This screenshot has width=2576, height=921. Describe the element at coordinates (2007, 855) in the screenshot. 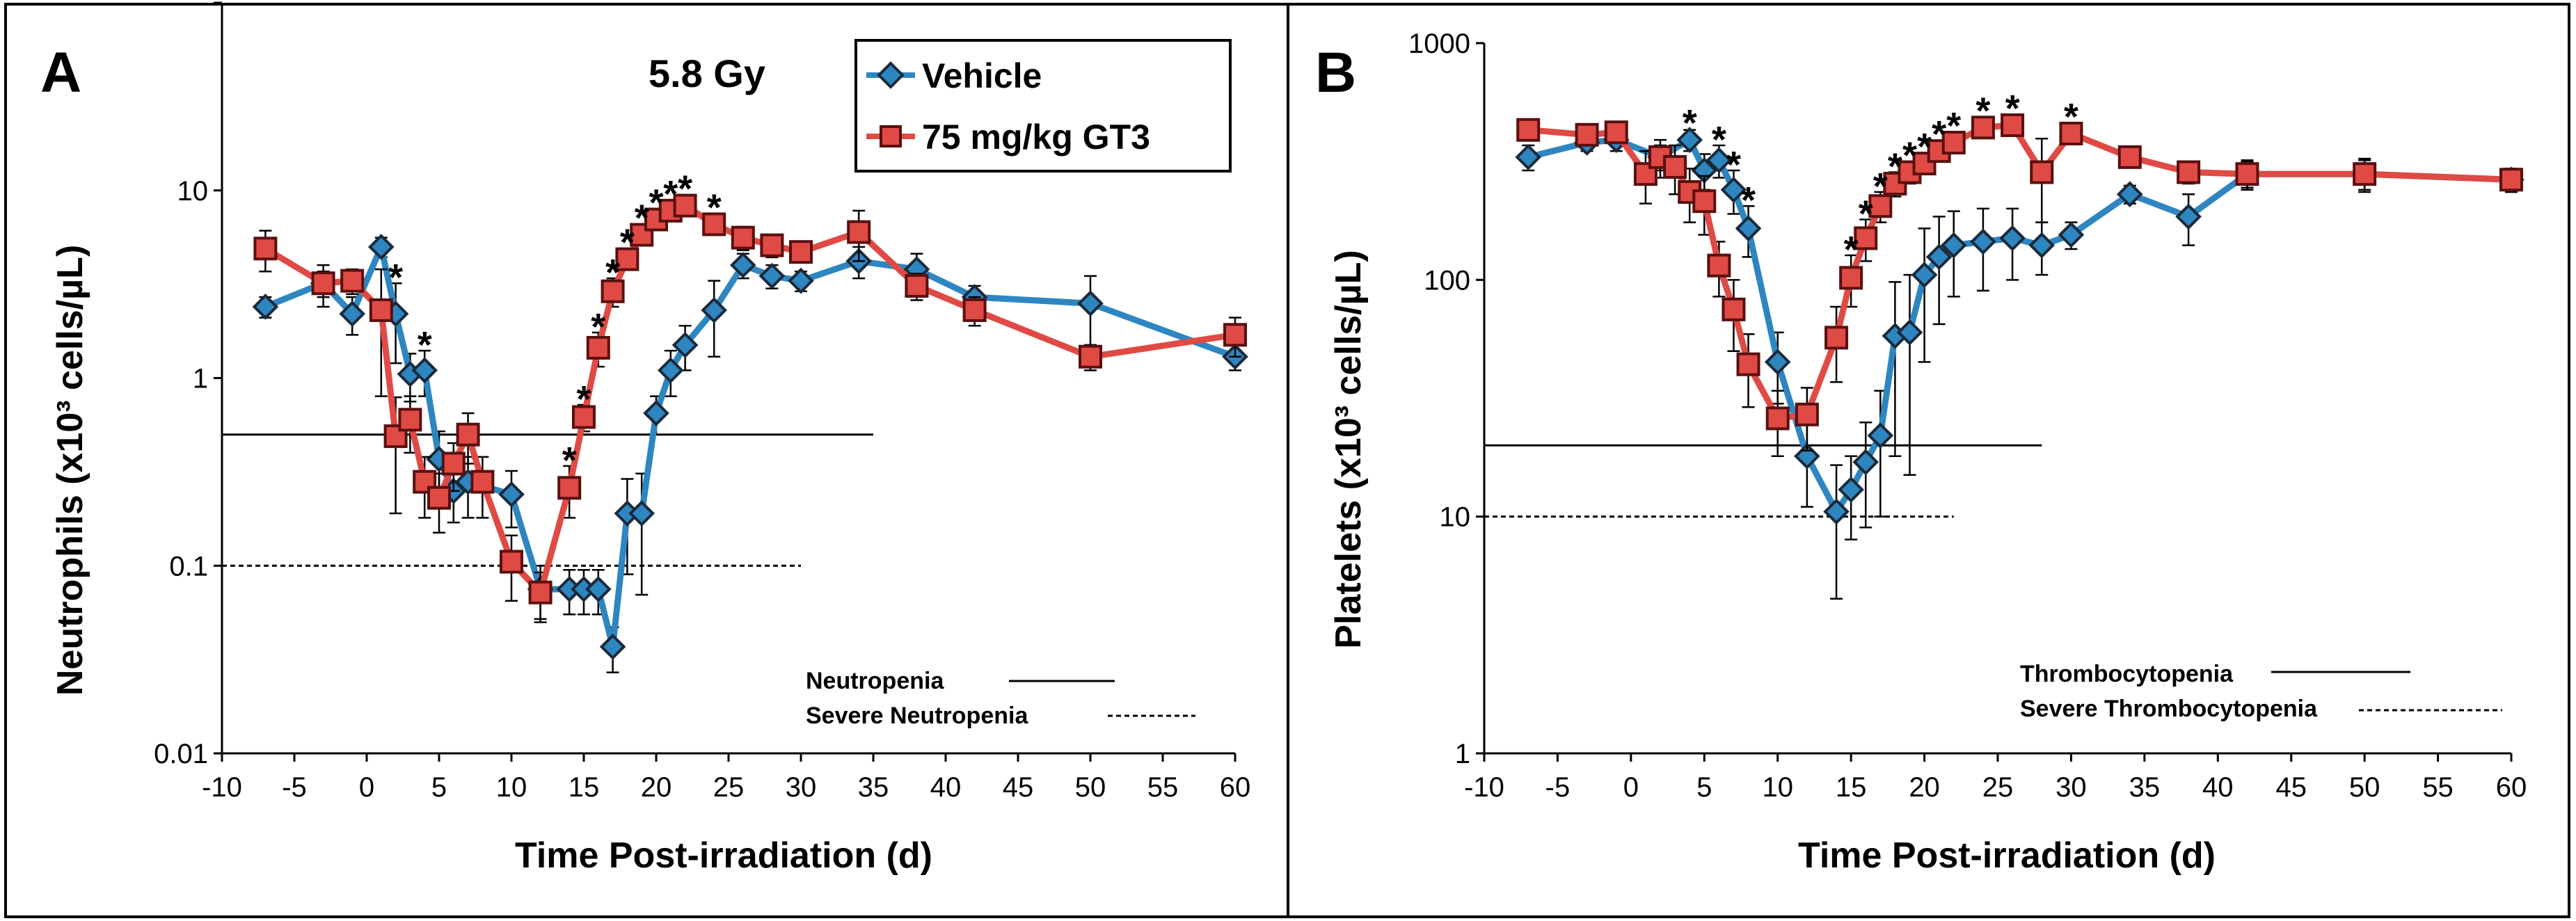

I see `panel-b-x-axis-title: Time Post-irradiation (d)` at that location.